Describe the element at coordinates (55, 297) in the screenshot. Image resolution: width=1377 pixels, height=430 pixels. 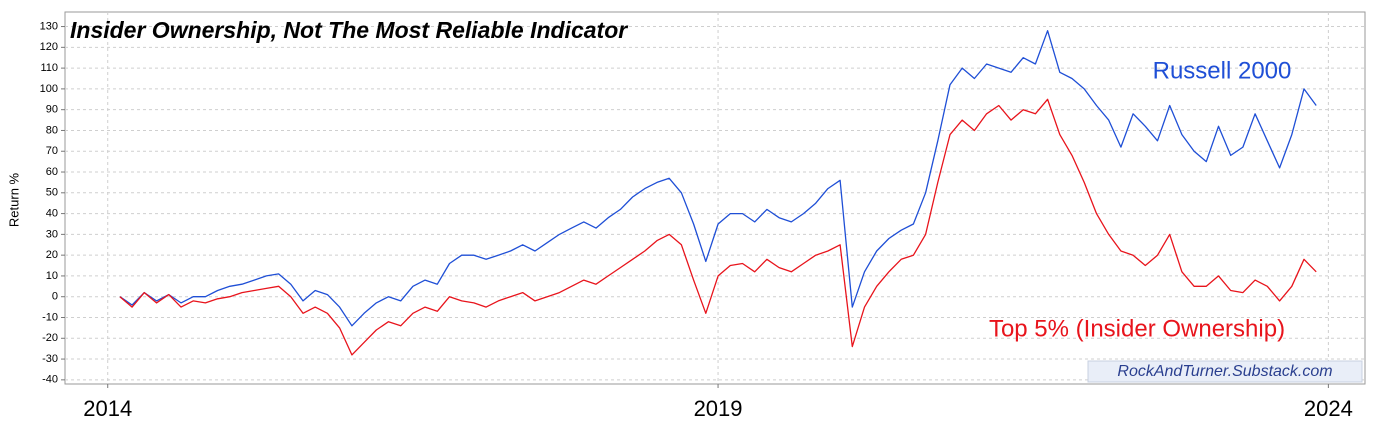
I see `y-tick-label: 0` at that location.